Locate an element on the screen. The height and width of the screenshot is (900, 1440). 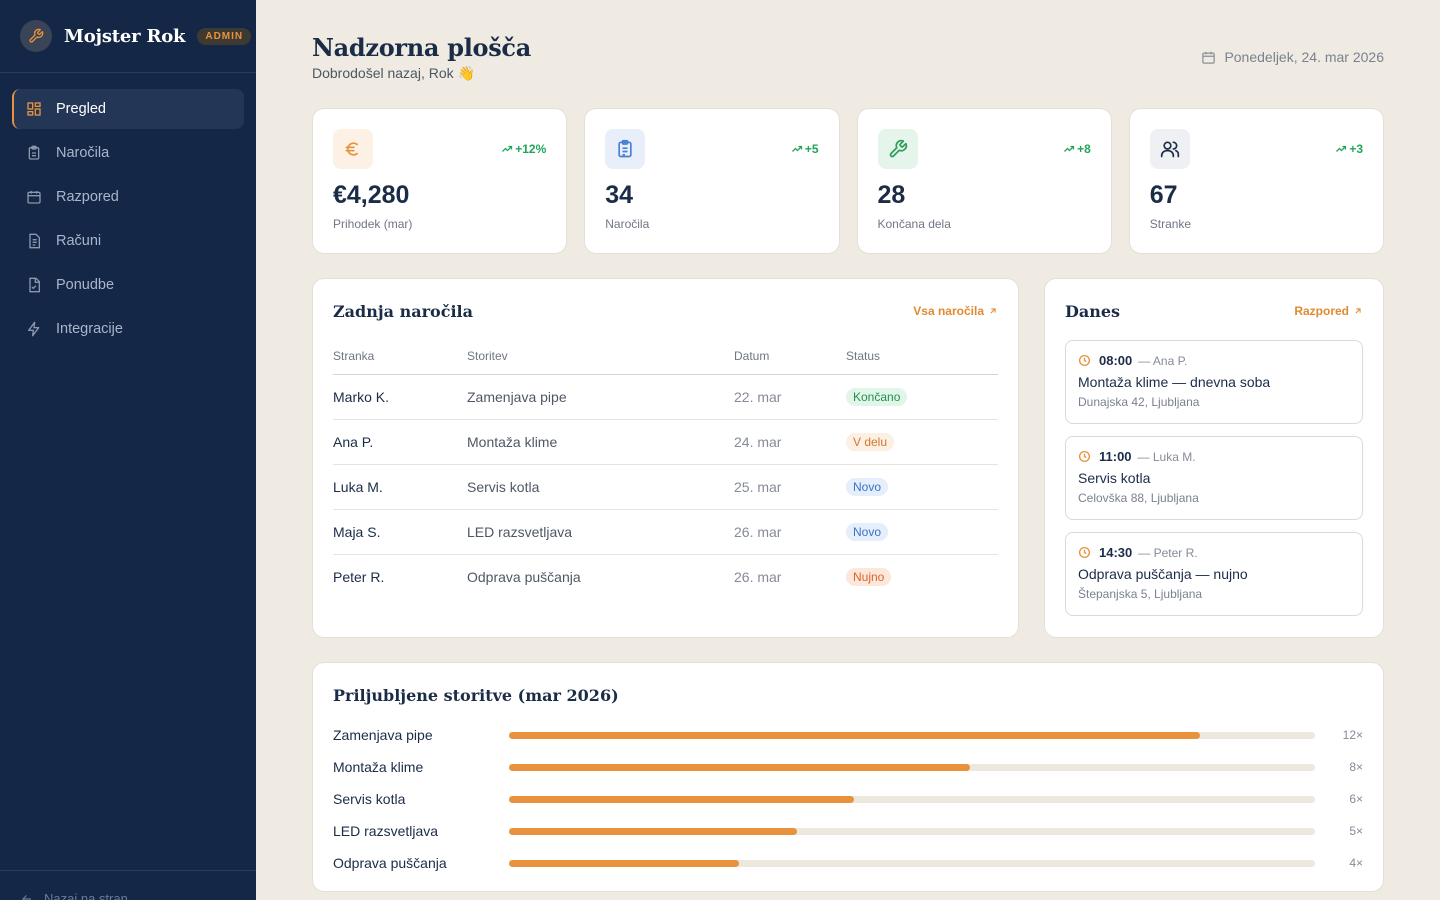
stat-trend: +8 is located at coordinates (1077, 149).